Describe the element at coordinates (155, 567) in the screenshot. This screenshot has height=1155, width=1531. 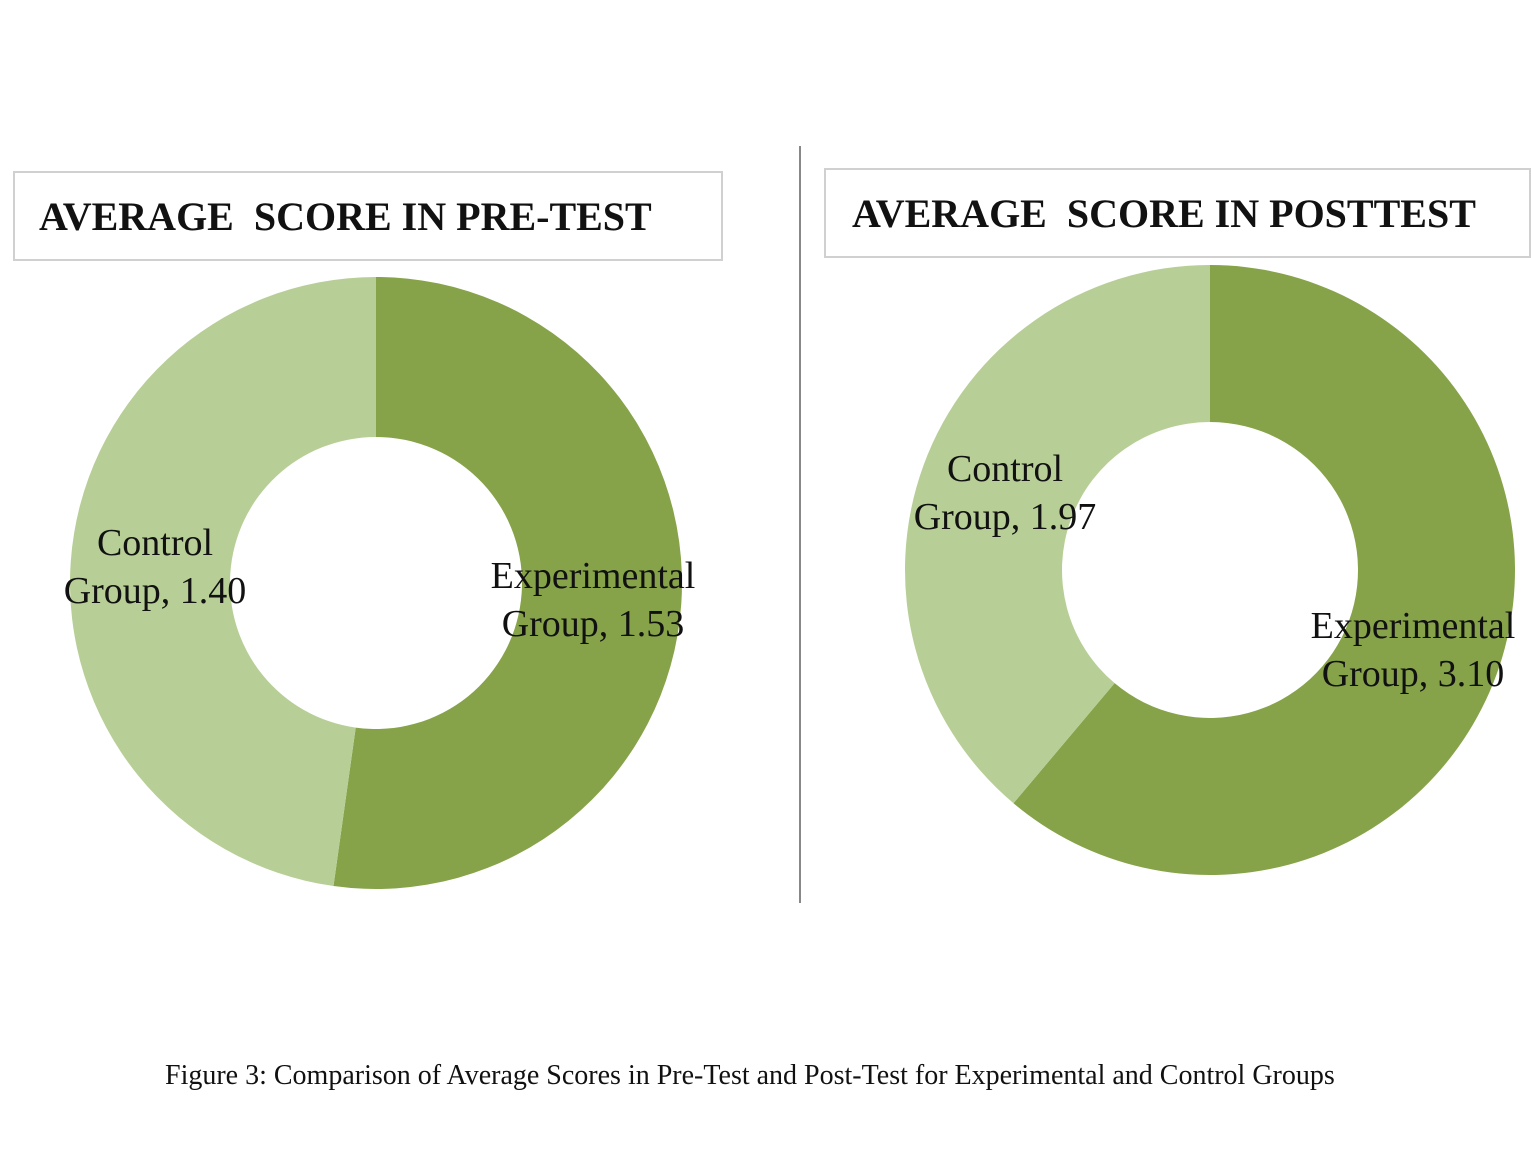
I see `data-label: Control Group, 1.40` at that location.